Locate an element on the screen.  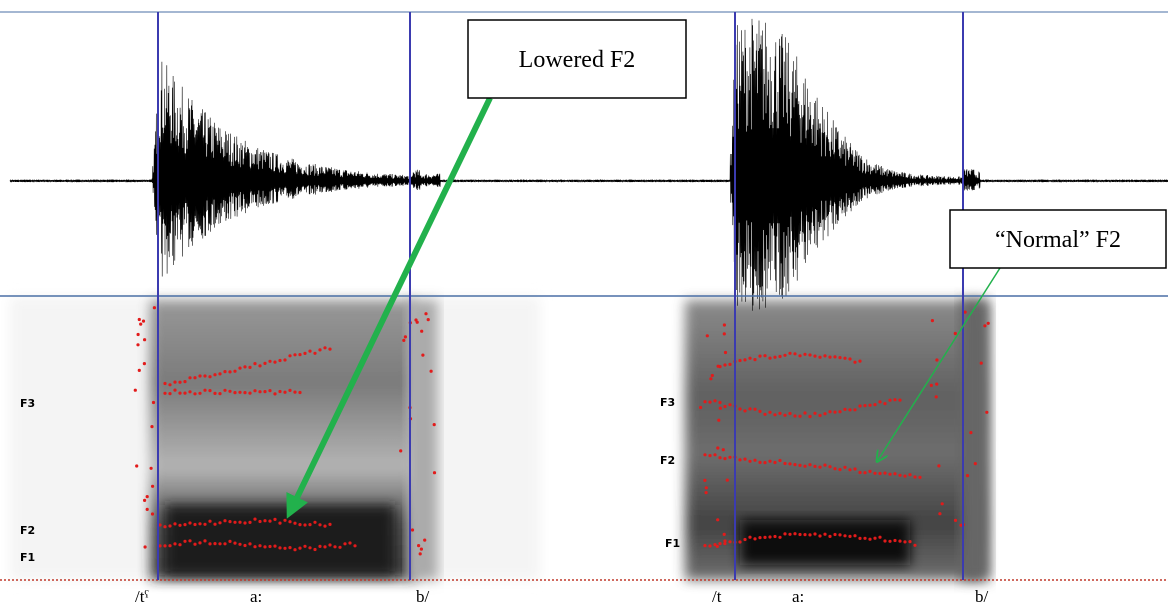
segment-label: /t is located at coordinates (717, 596).